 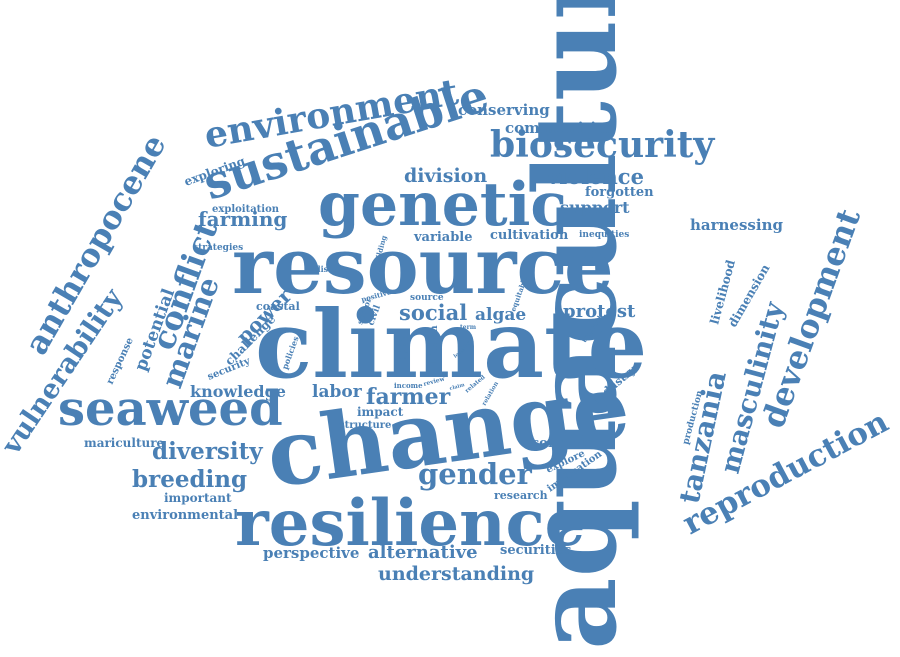 I want to click on word-labor: labor, so click(x=337, y=392).